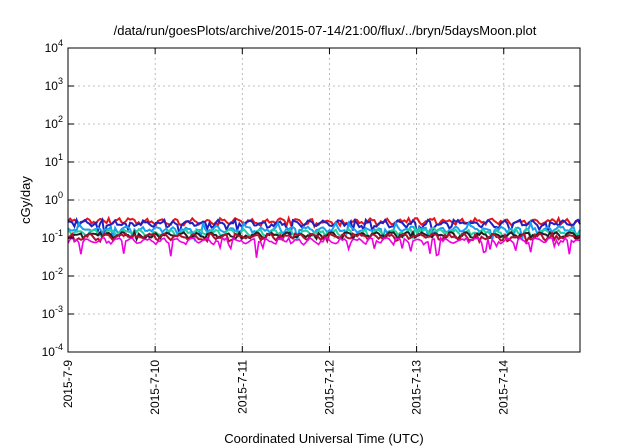 The height and width of the screenshot is (448, 640). I want to click on y-tick-label: 10⁻⁴, so click(52, 350).